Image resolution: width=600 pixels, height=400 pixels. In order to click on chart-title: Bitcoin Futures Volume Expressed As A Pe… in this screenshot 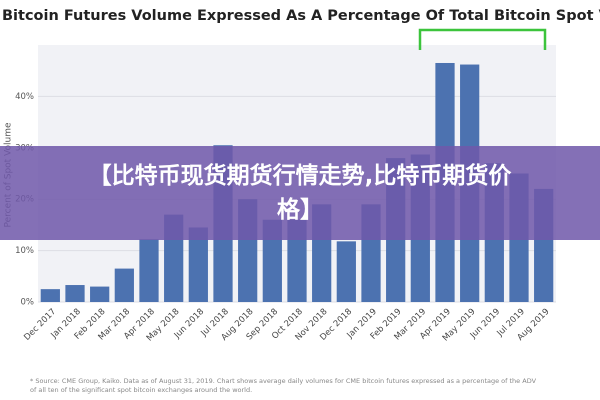, I will do `click(301, 16)`.